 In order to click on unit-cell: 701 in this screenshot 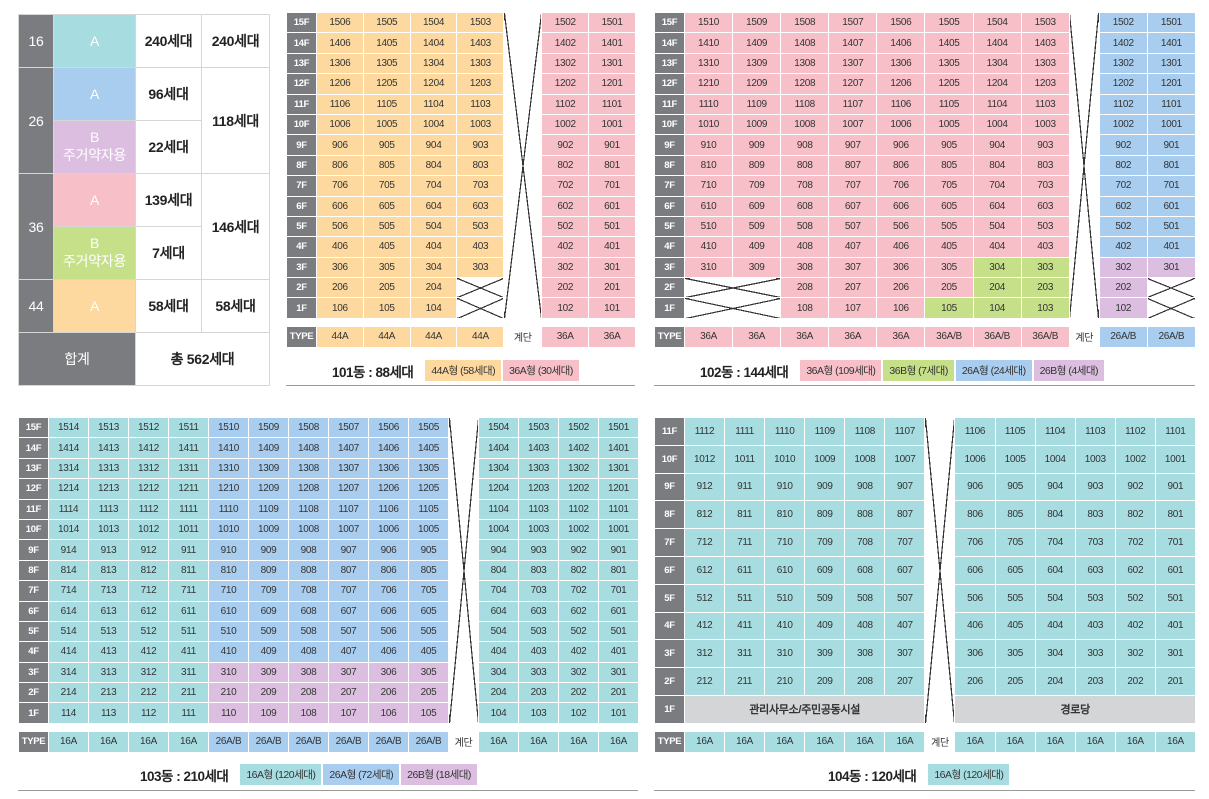, I will do `click(1171, 186)`.